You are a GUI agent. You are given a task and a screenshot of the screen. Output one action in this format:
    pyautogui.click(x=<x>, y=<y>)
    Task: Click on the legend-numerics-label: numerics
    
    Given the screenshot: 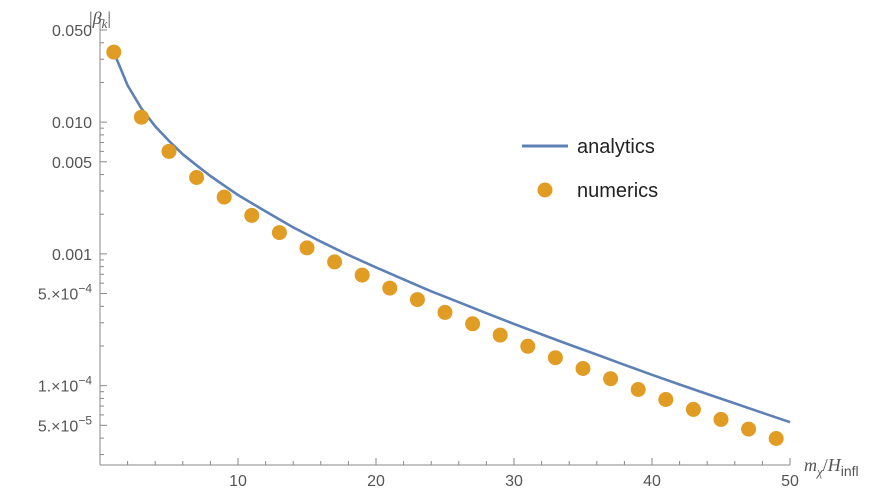 What is the action you would take?
    pyautogui.click(x=617, y=191)
    